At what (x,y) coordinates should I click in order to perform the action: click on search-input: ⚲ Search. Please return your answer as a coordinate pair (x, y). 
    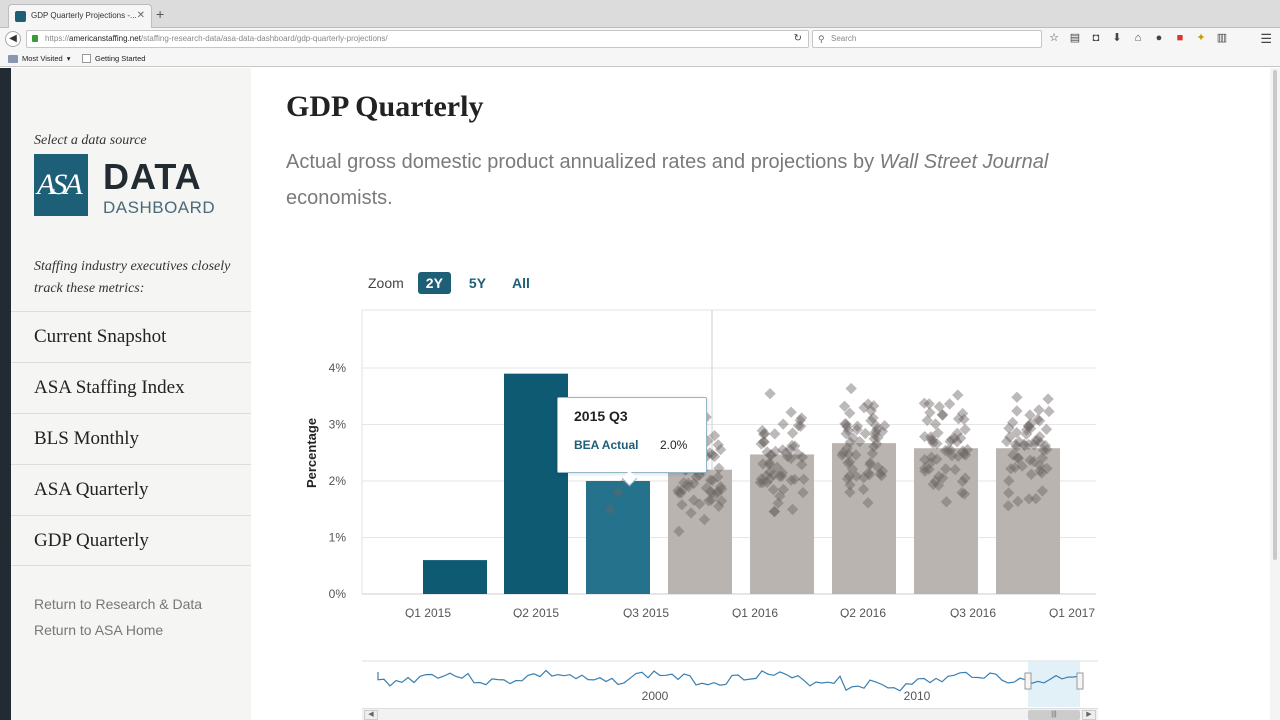
    Looking at the image, I should click on (927, 39).